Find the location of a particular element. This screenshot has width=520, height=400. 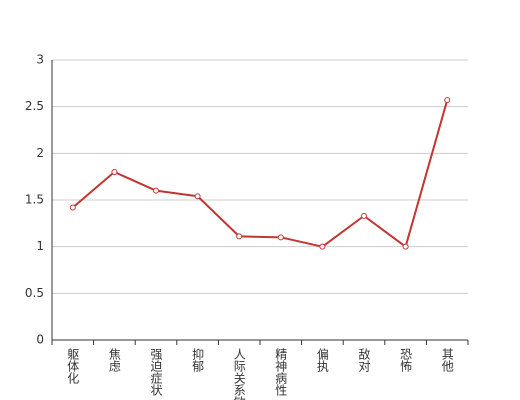

x-tick-label: 躯体化 is located at coordinates (73, 366).